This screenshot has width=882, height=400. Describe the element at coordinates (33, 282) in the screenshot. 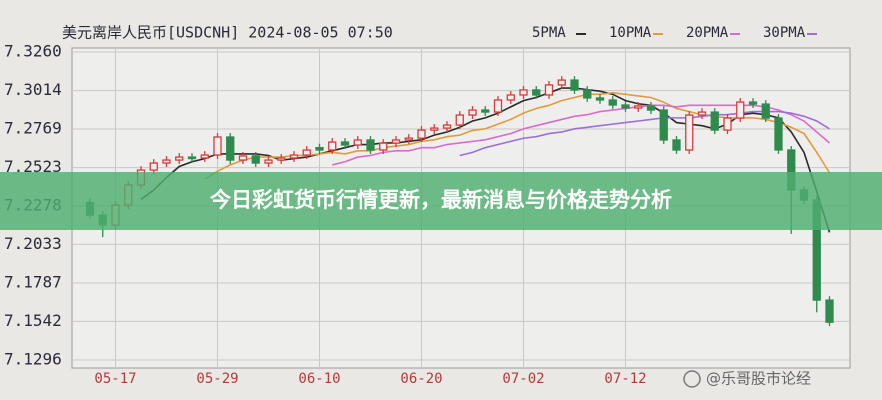

I see `y-tick-label: 7.1787` at that location.